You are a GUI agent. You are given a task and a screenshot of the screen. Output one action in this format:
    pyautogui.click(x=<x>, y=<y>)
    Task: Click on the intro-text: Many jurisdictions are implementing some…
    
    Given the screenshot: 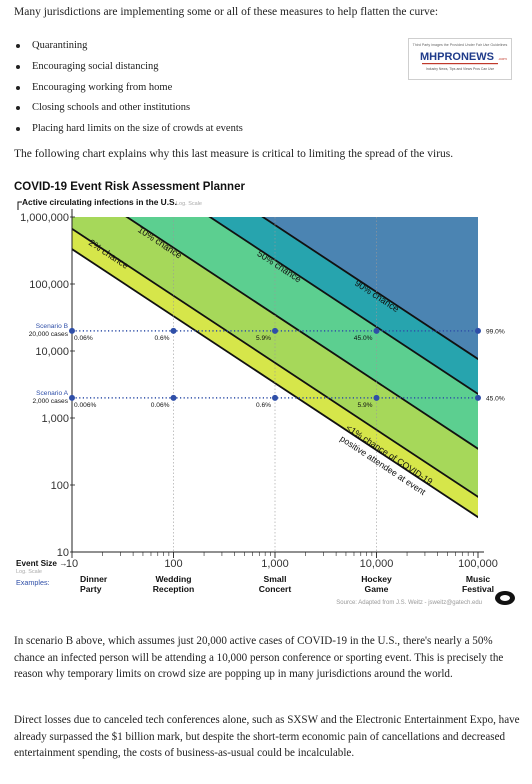 What is the action you would take?
    pyautogui.click(x=226, y=12)
    